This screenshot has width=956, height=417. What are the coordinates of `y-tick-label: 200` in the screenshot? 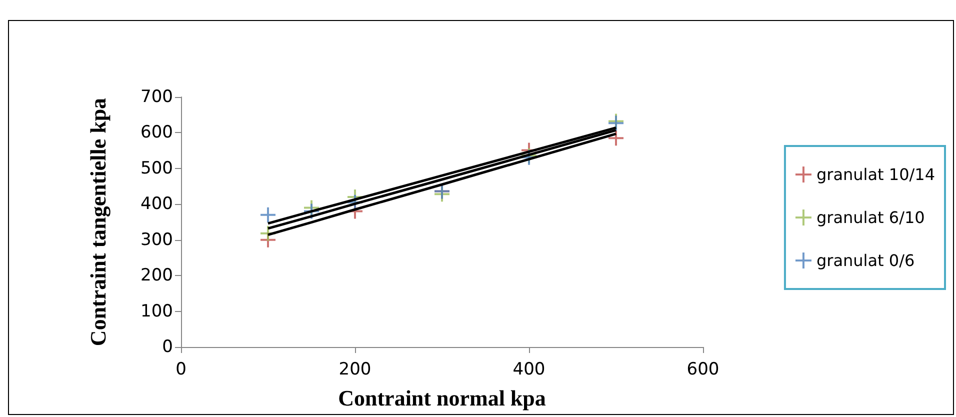 It's located at (156, 276).